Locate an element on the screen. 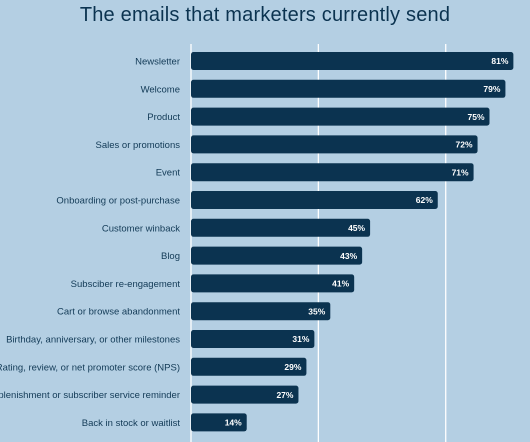 The height and width of the screenshot is (442, 530). category-label: Customer winback is located at coordinates (141, 228).